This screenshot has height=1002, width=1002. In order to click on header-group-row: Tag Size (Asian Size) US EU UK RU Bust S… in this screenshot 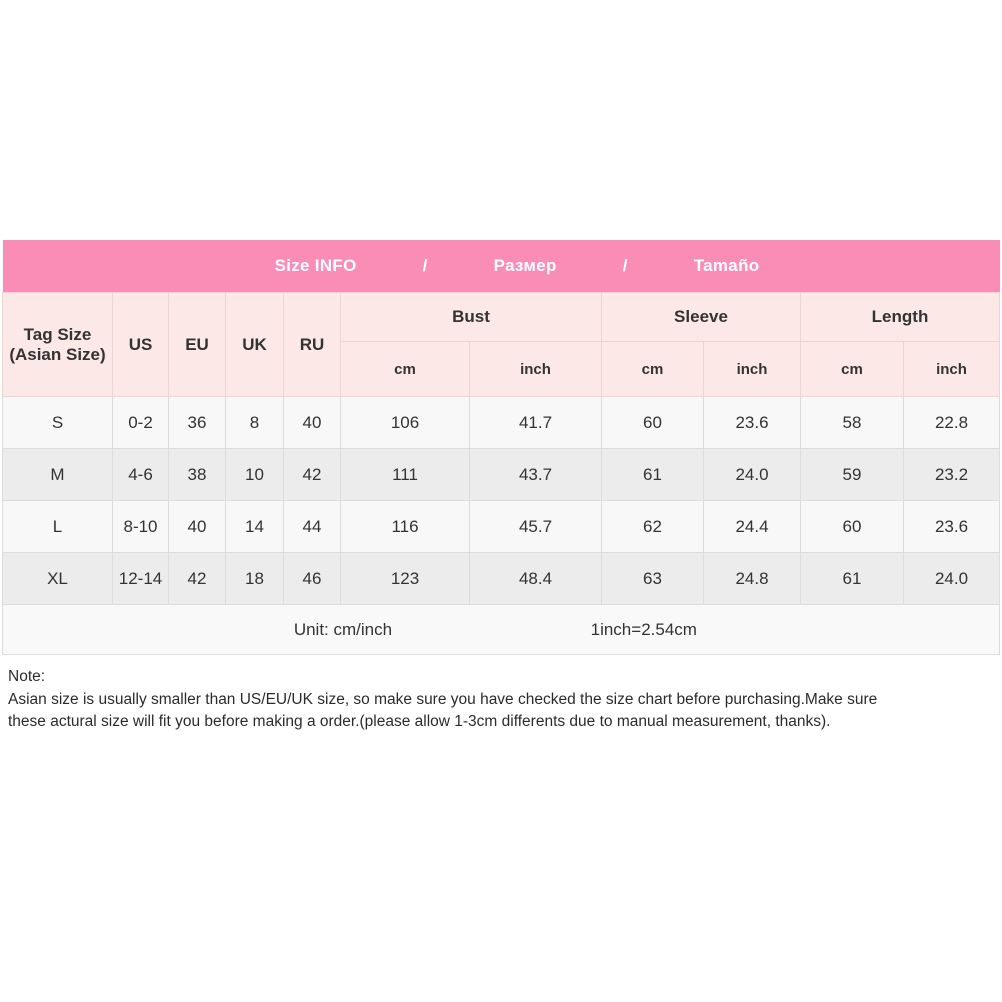, I will do `click(501, 344)`.